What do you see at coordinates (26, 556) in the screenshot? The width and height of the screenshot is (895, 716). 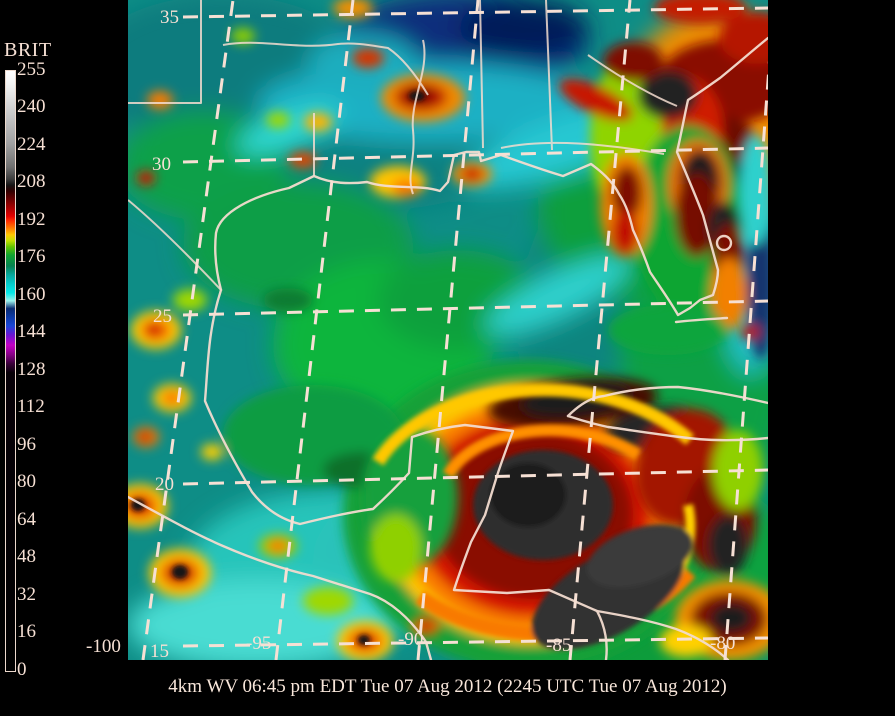 I see `colorbar-tick: 48` at bounding box center [26, 556].